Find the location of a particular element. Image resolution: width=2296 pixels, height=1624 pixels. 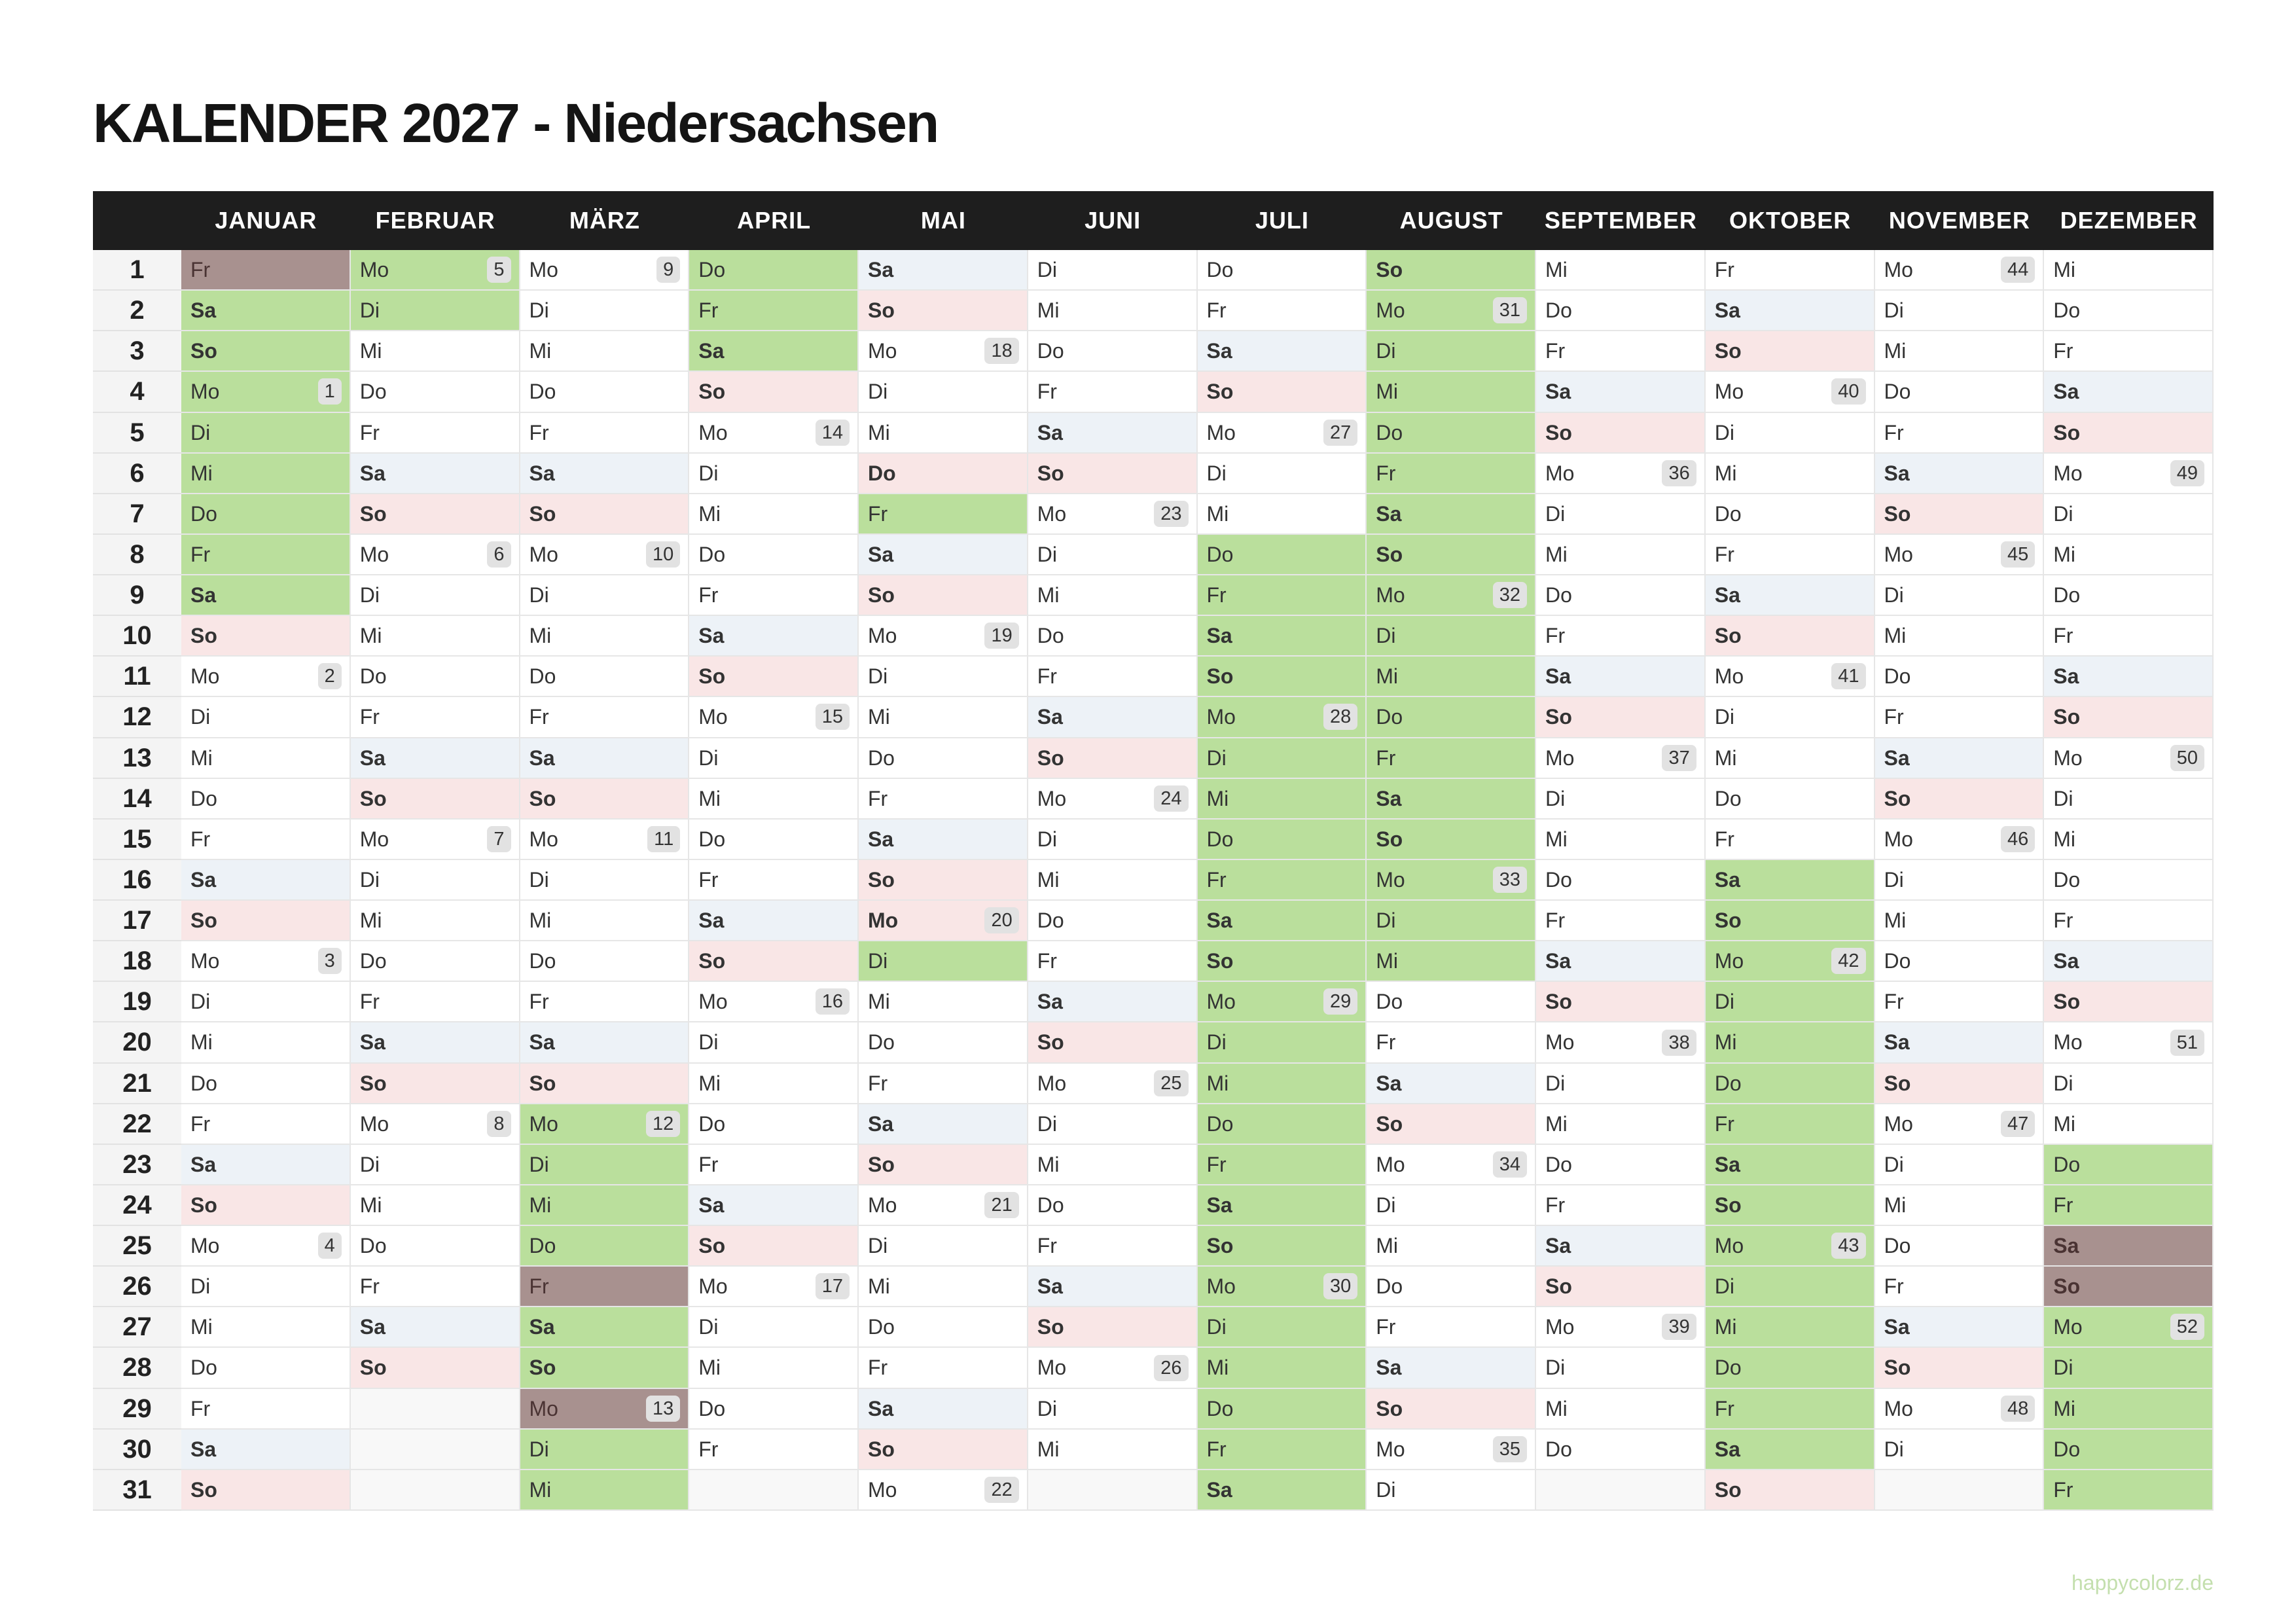

day-number: 17 is located at coordinates (137, 921).